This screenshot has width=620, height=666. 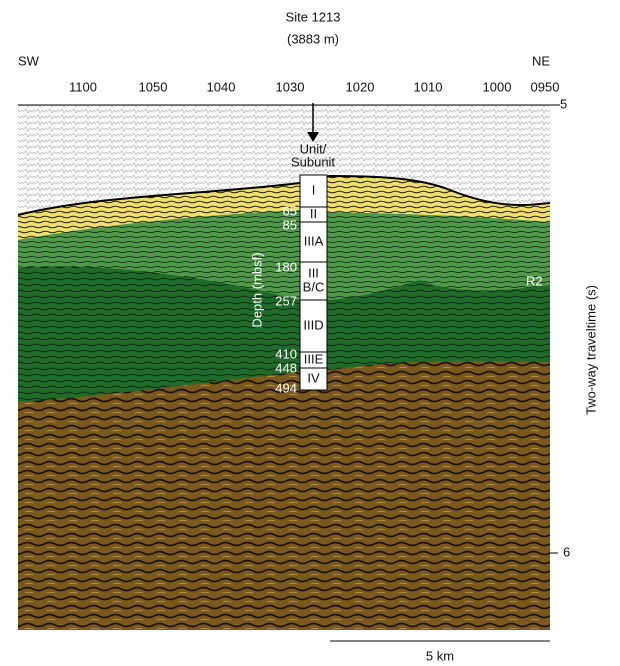 What do you see at coordinates (313, 272) in the screenshot?
I see `unit-label: III` at bounding box center [313, 272].